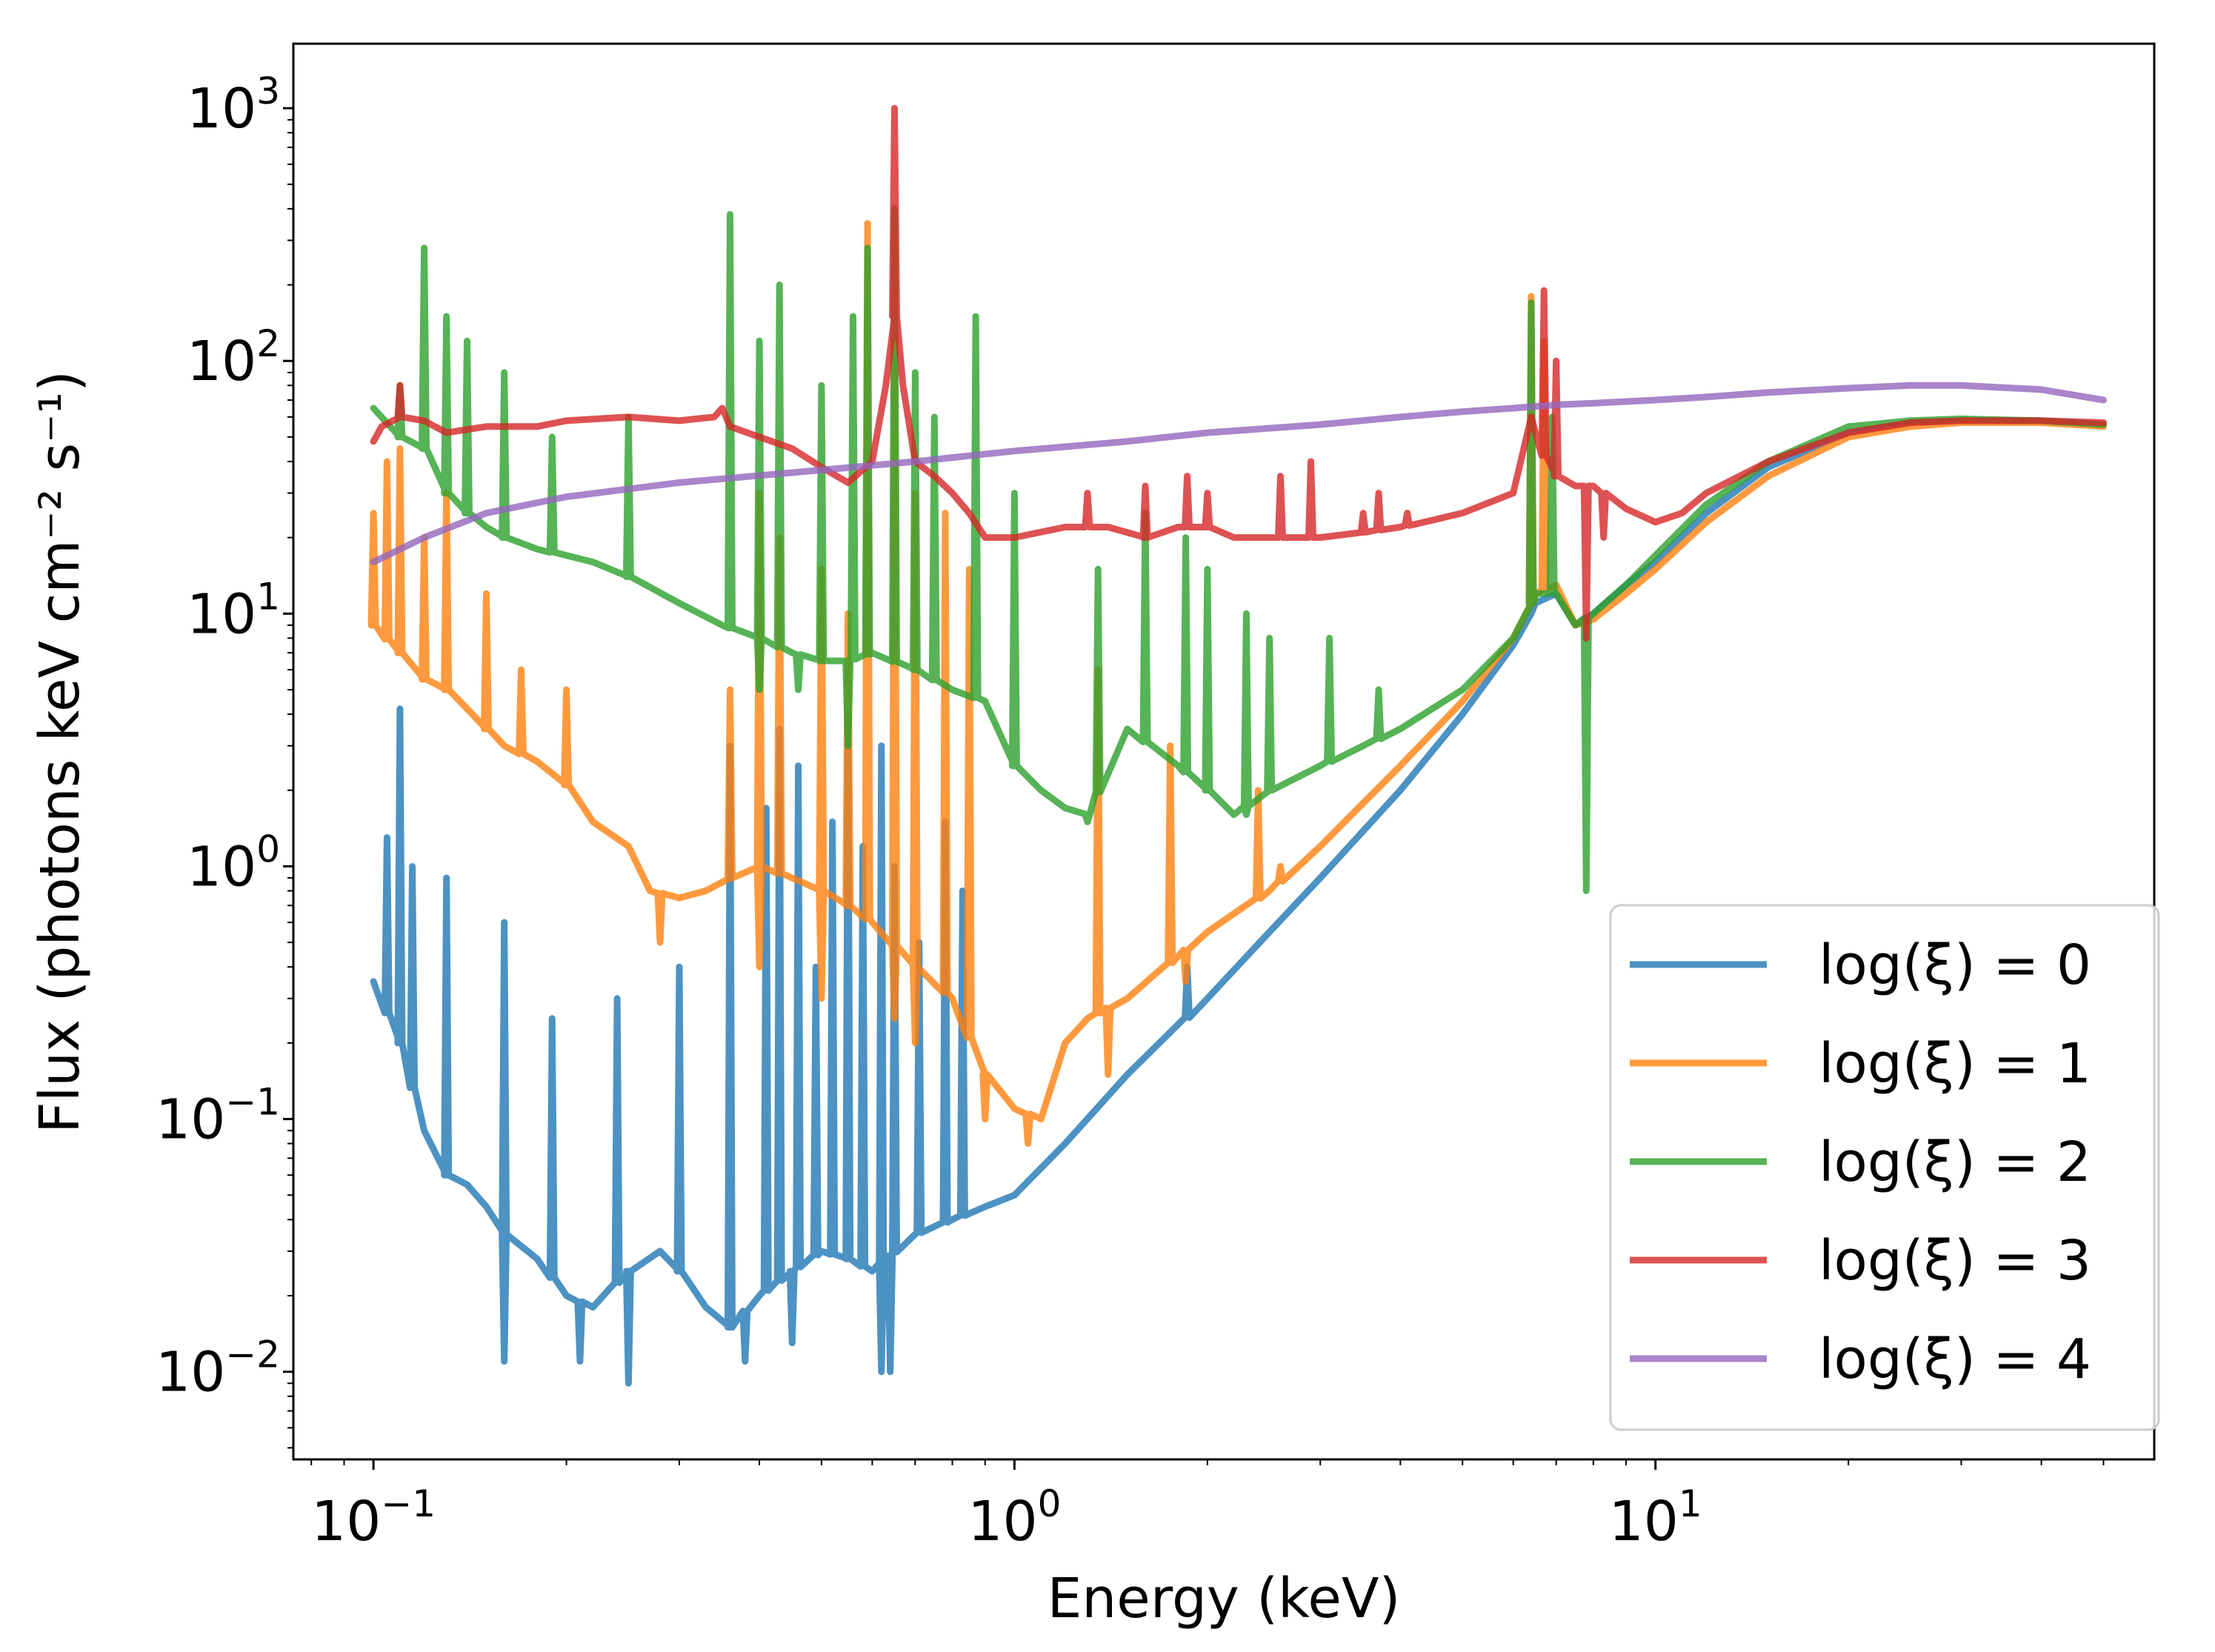  Describe the element at coordinates (268, 848) in the screenshot. I see `y-tick-exponent: 0` at that location.